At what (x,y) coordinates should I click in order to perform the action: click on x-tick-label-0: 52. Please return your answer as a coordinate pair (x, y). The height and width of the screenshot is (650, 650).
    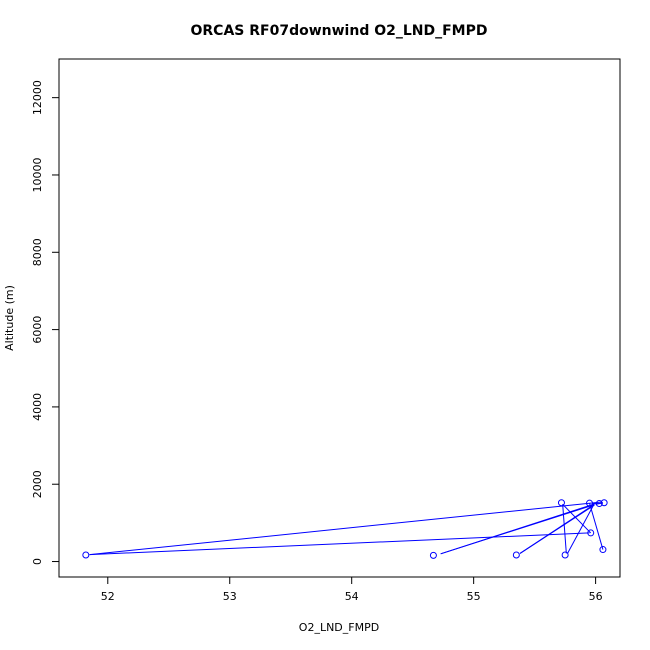
    Looking at the image, I should click on (108, 596).